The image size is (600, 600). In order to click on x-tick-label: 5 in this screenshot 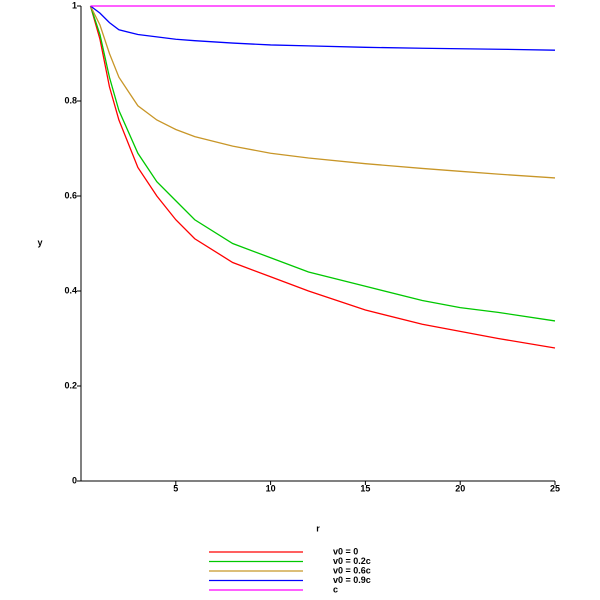, I will do `click(175, 488)`.